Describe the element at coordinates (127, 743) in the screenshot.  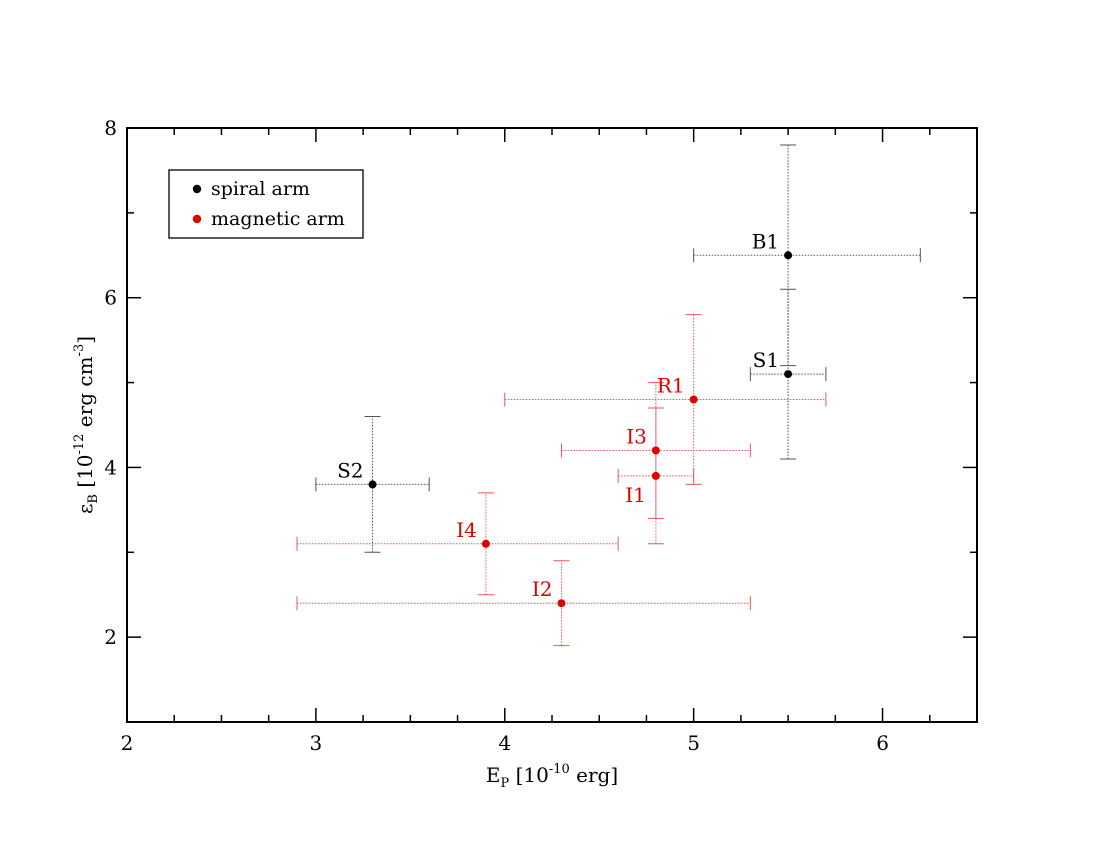
I see `x-tick-label: 2` at that location.